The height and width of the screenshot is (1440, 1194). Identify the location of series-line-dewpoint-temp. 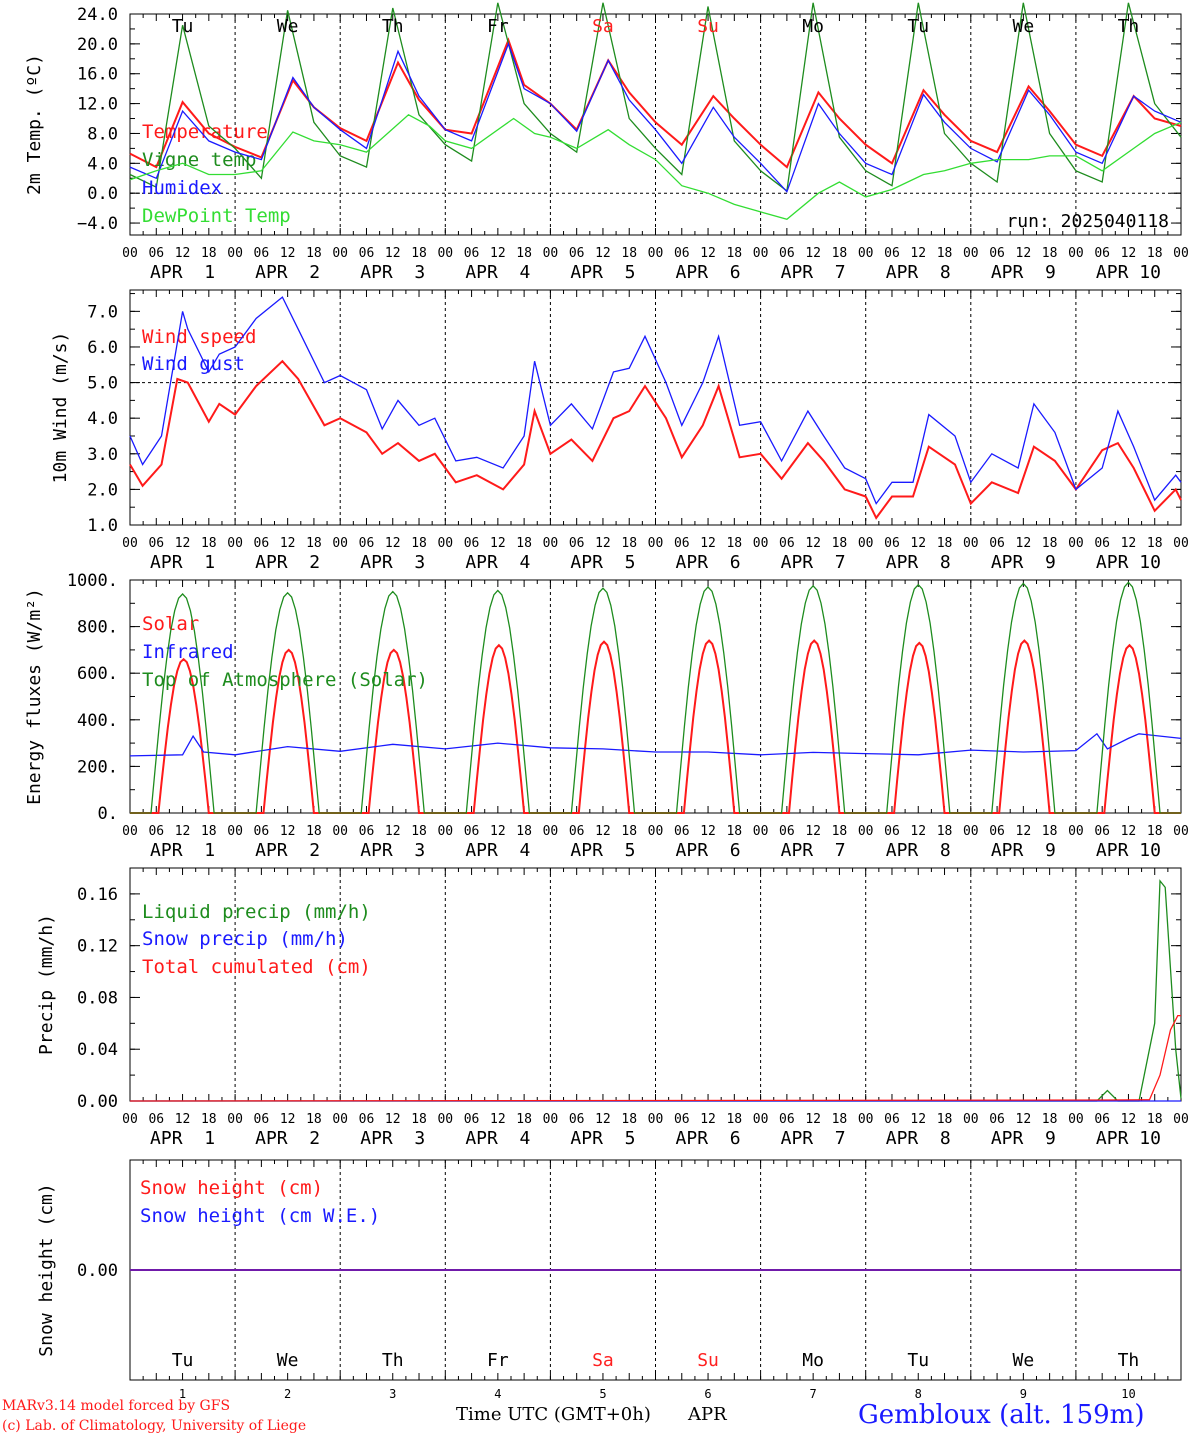
(655, 167).